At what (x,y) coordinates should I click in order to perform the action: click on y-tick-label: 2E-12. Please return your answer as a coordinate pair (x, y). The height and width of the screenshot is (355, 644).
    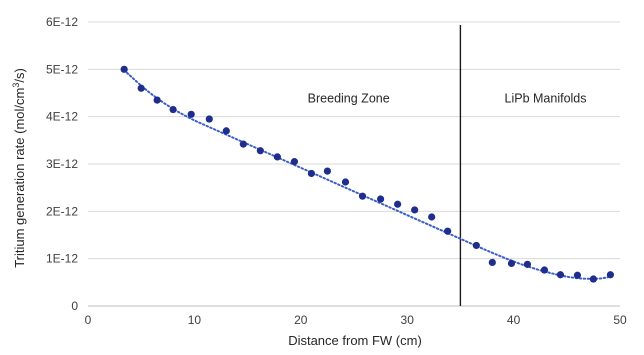
    Looking at the image, I should click on (62, 211).